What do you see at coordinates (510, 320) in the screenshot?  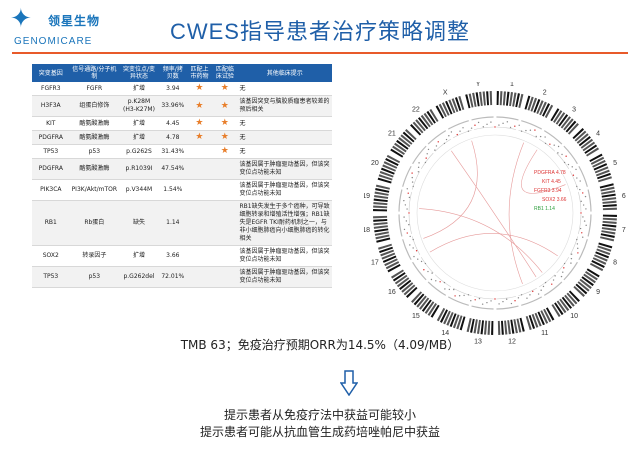 I see `chromosome-segment: 12` at bounding box center [510, 320].